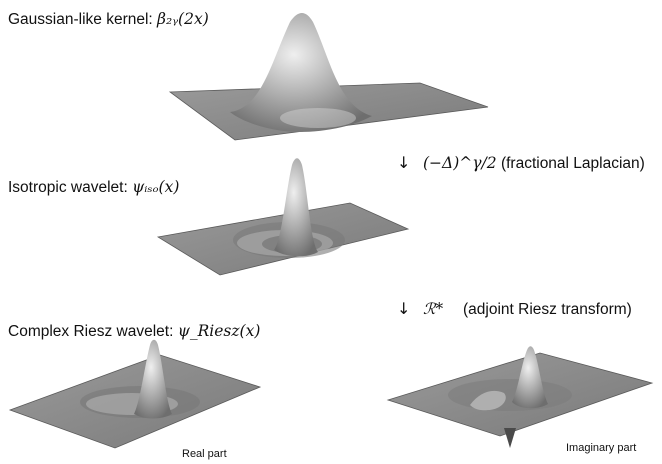  What do you see at coordinates (433, 309) in the screenshot?
I see `adjoint-riesz-operator: ℛ*` at bounding box center [433, 309].